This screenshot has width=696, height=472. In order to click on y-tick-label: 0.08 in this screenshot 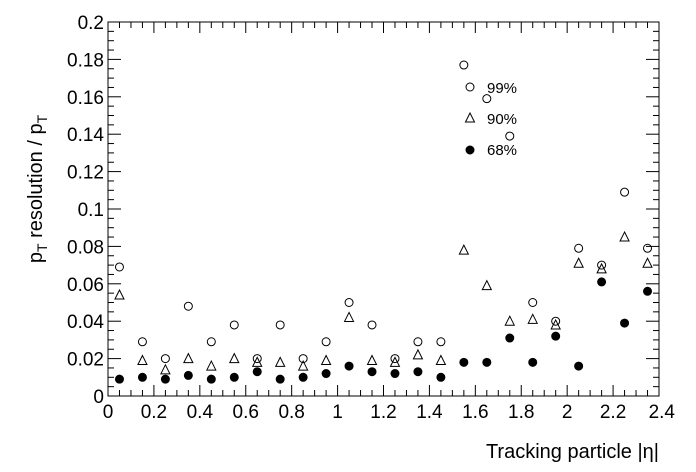, I will do `click(85, 247)`.